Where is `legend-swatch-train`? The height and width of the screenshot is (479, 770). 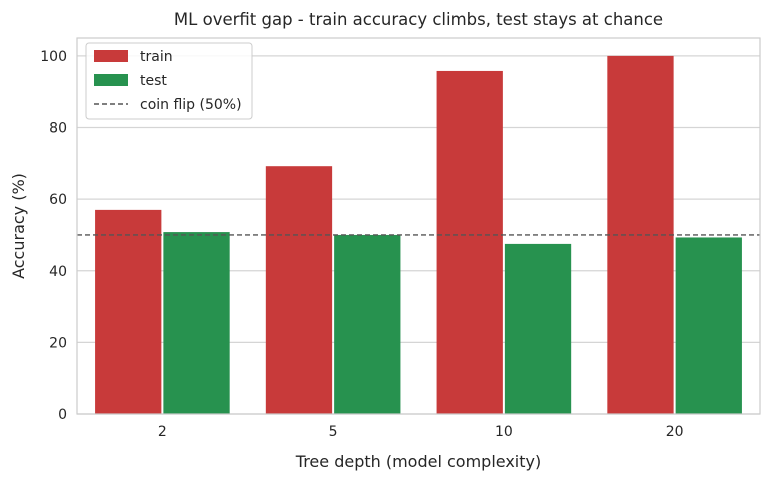
legend-swatch-train is located at coordinates (111, 56).